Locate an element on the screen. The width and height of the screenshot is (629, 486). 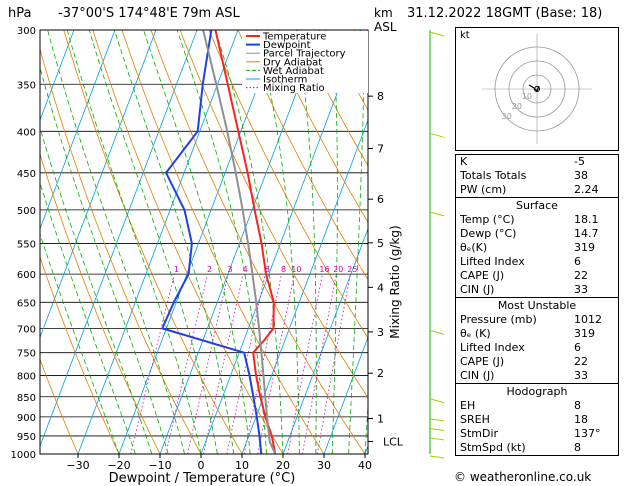
index-row: Pressure (mb) 1012 is located at coordinates (537, 320).